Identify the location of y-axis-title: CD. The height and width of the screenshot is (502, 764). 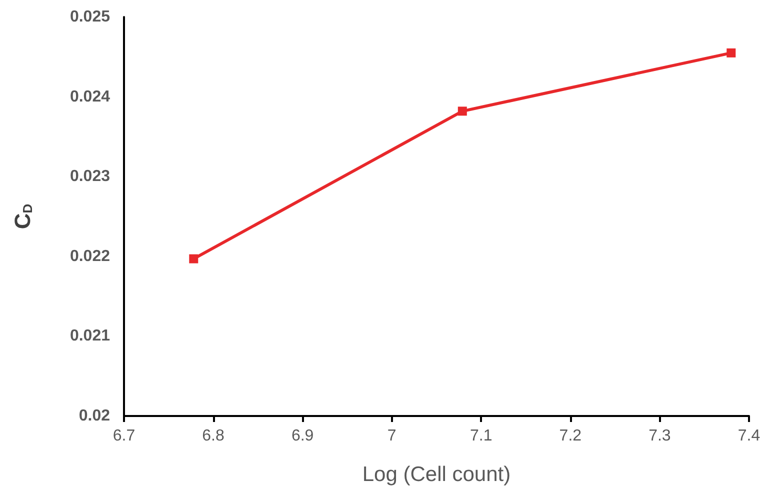
(22, 217).